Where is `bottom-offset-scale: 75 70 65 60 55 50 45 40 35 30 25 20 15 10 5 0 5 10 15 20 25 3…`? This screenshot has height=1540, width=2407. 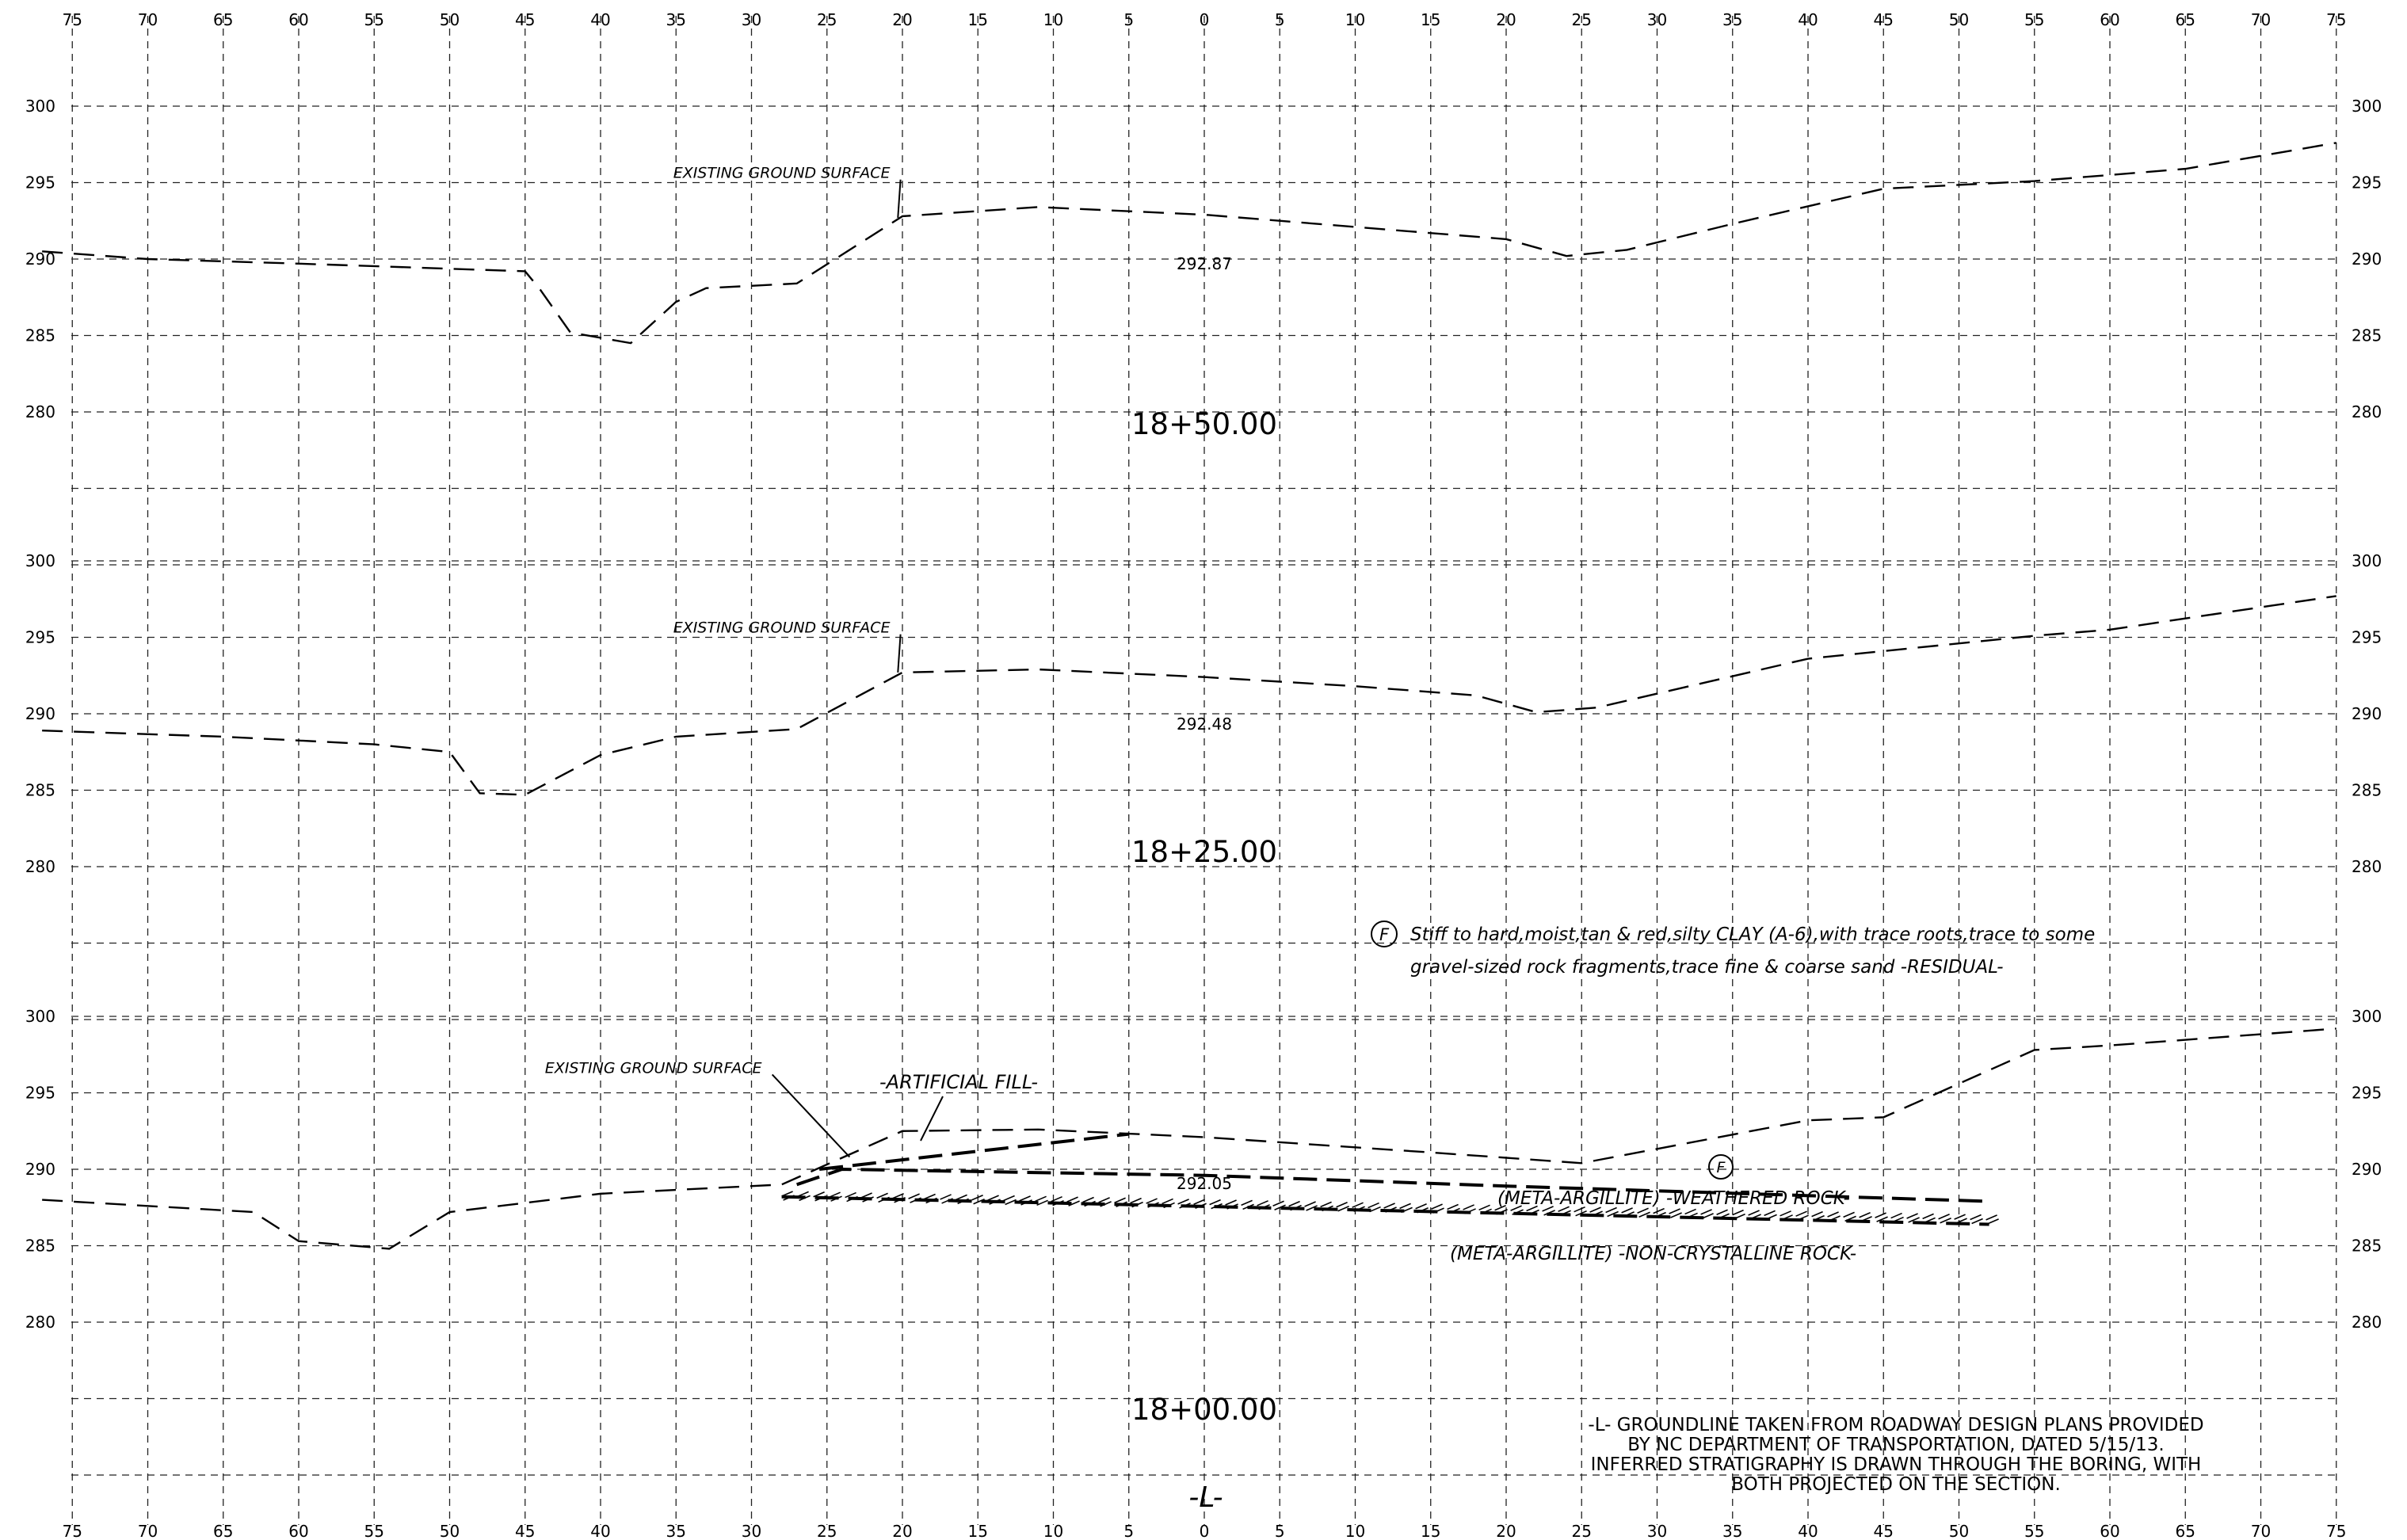
bottom-offset-scale: 75 70 65 60 55 50 45 40 35 30 25 20 15 10 5 0 5 10 15 20 25 3… is located at coordinates (1205, 1531).